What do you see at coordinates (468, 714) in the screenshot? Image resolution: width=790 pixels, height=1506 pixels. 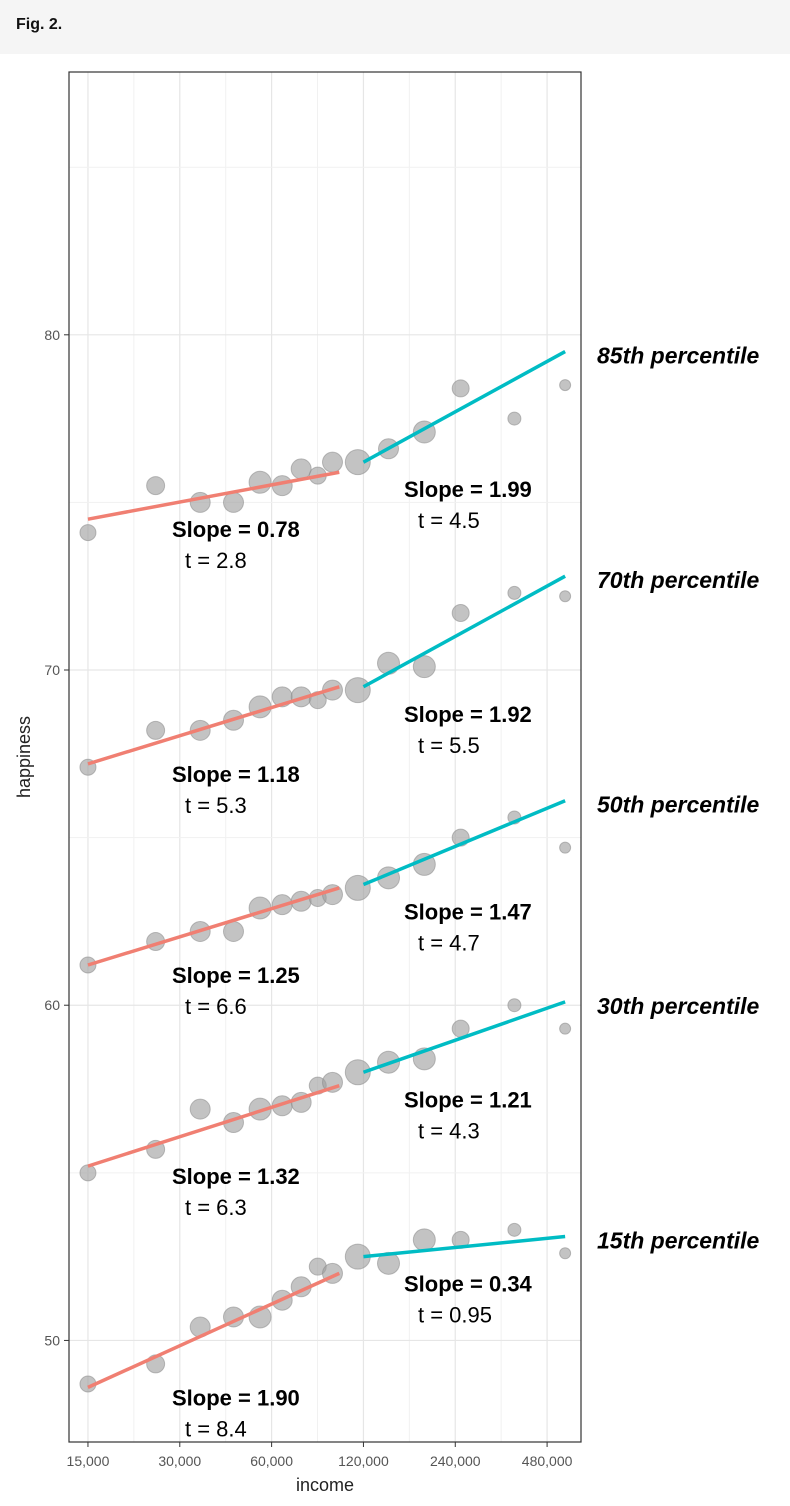 I see `high-slope-label: Slope = 1.92` at bounding box center [468, 714].